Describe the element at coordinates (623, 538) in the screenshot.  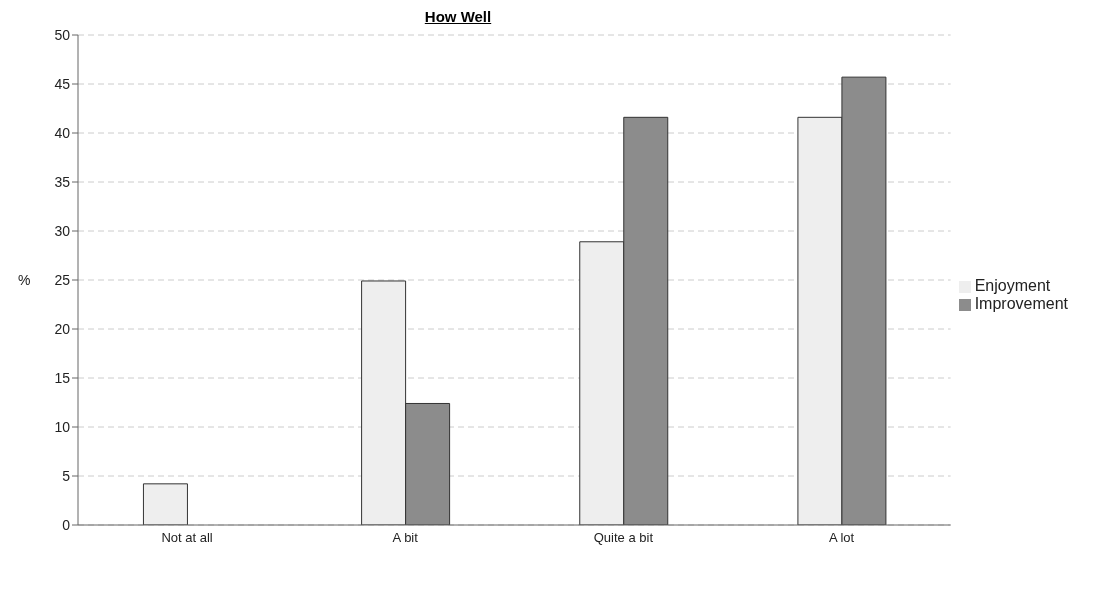
I see `x-tick-label: Quite a bit` at that location.